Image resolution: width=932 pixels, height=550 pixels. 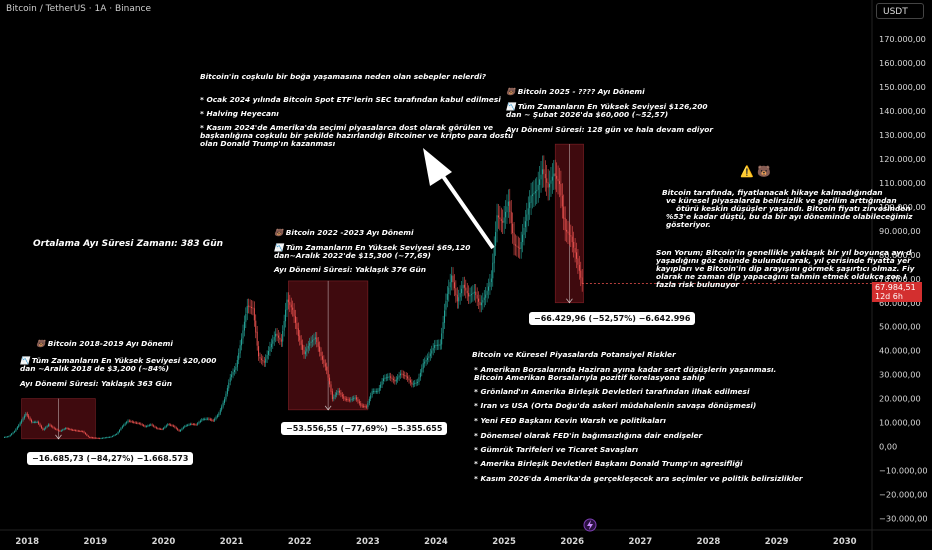 I want to click on x-tick-label: 2022, so click(x=300, y=542).